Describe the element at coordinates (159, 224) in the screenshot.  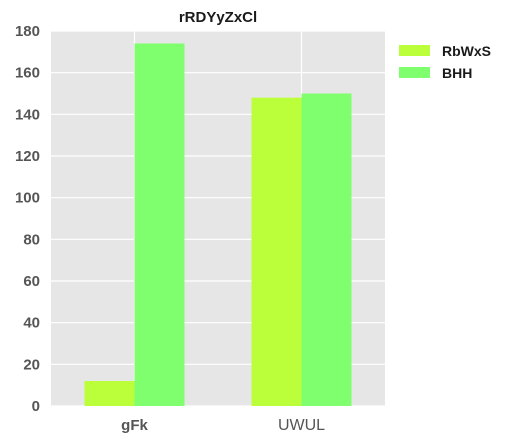
I see `bar-BHH-gFk` at that location.